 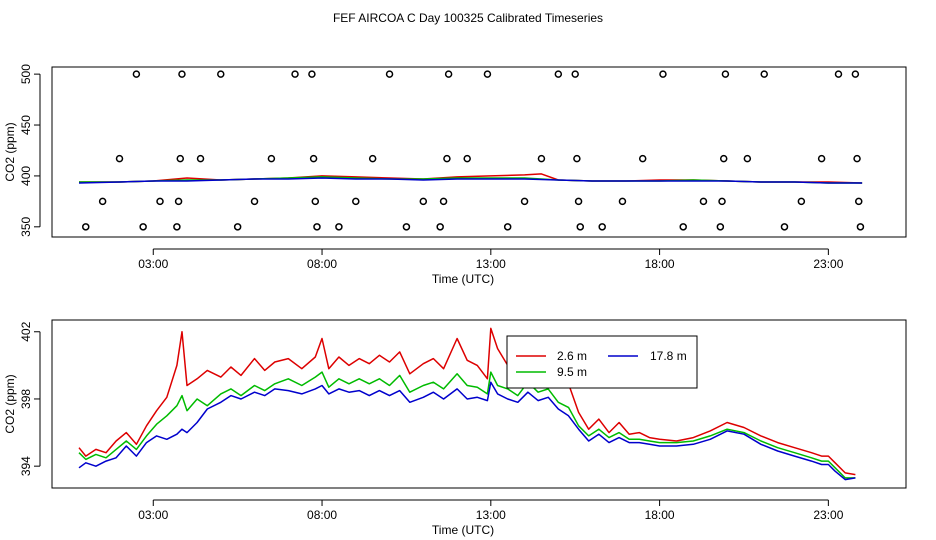 What do you see at coordinates (470, 180) in the screenshot?
I see `series-line-17-8-mm` at bounding box center [470, 180].